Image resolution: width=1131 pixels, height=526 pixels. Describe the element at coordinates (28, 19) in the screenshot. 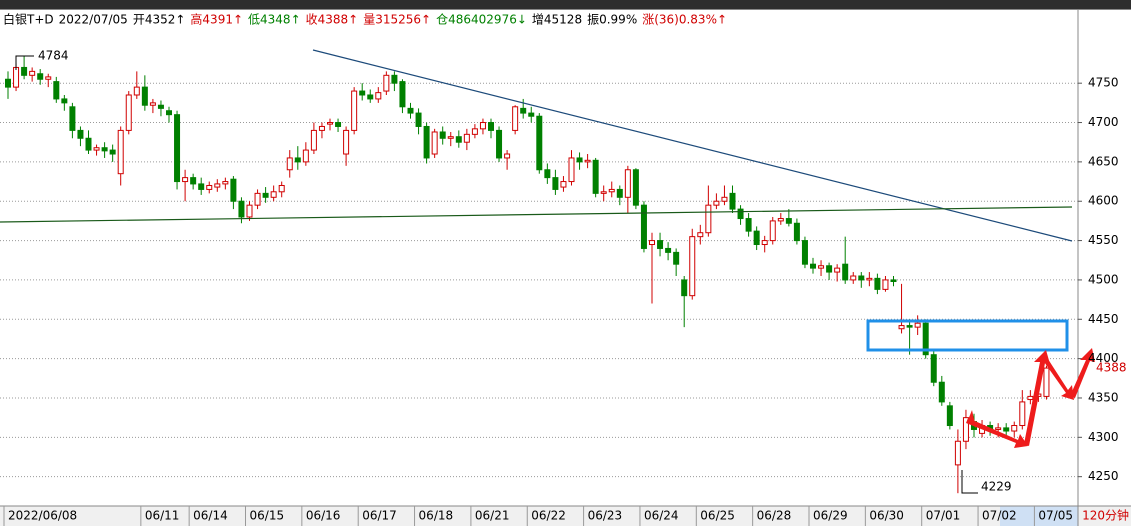

I see `header-item: 白银T+D` at that location.